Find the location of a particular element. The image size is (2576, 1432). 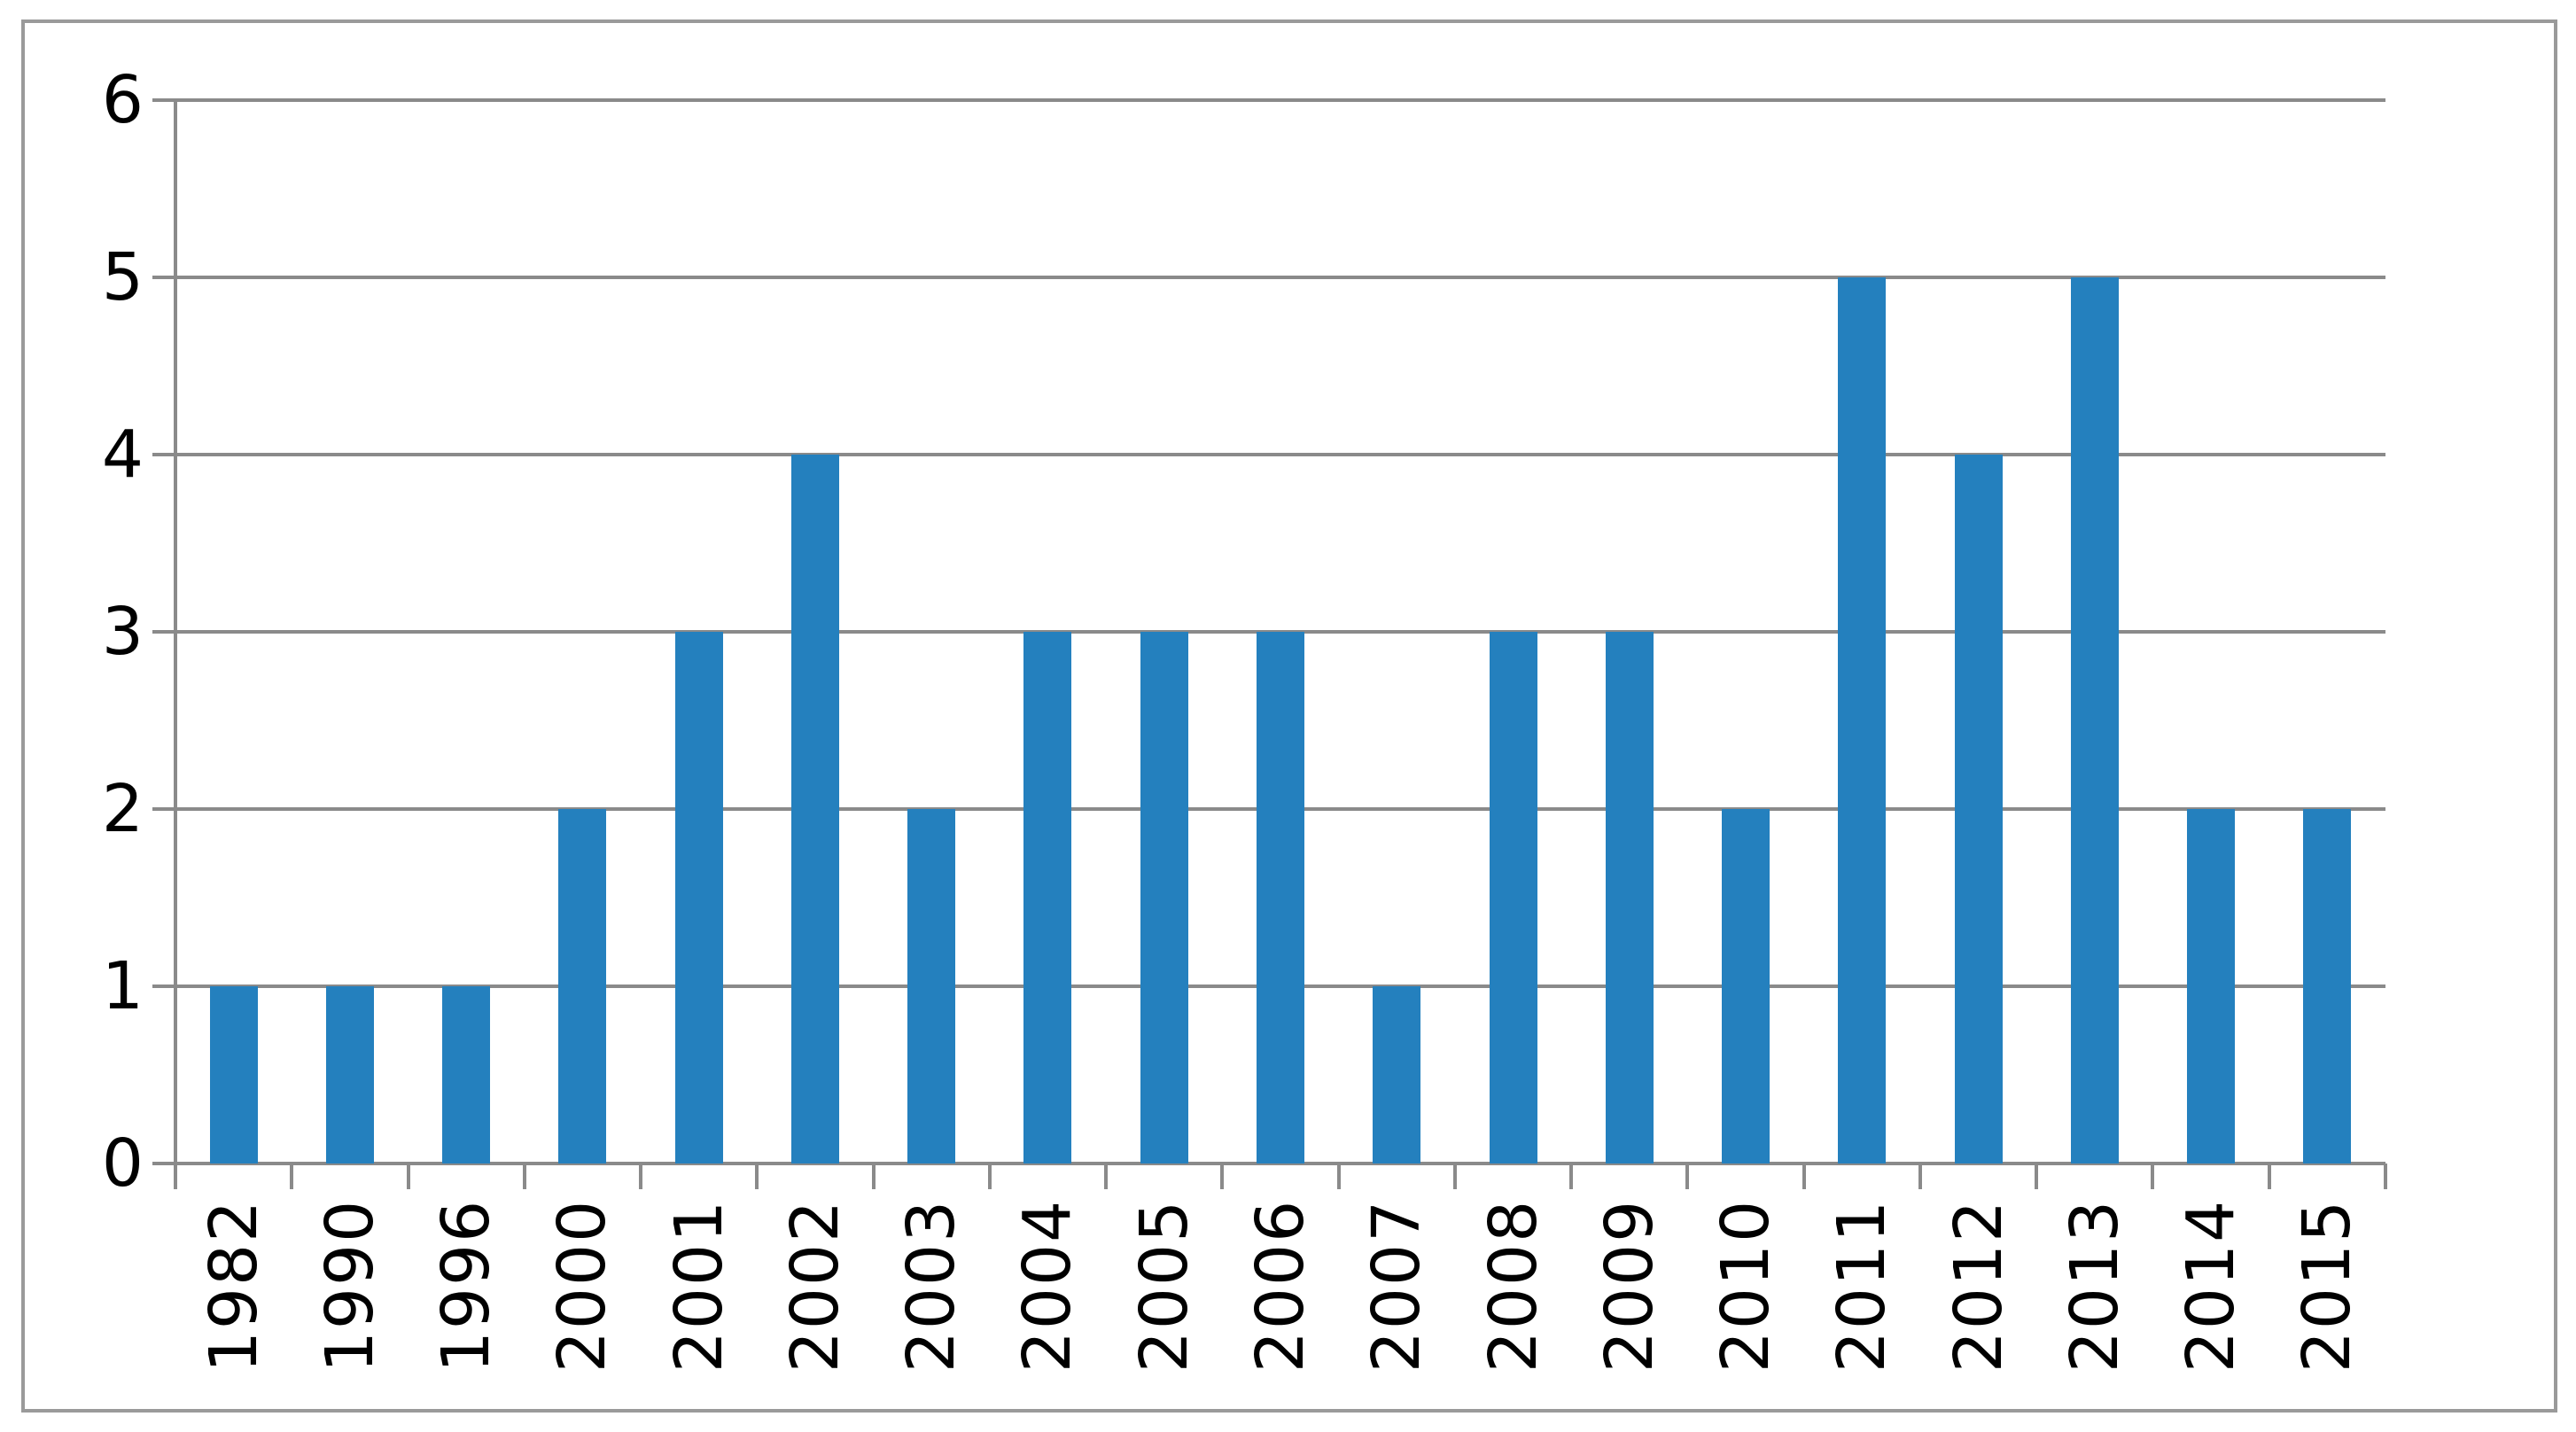

x-axis-label-1996: 1996 is located at coordinates (466, 1286).